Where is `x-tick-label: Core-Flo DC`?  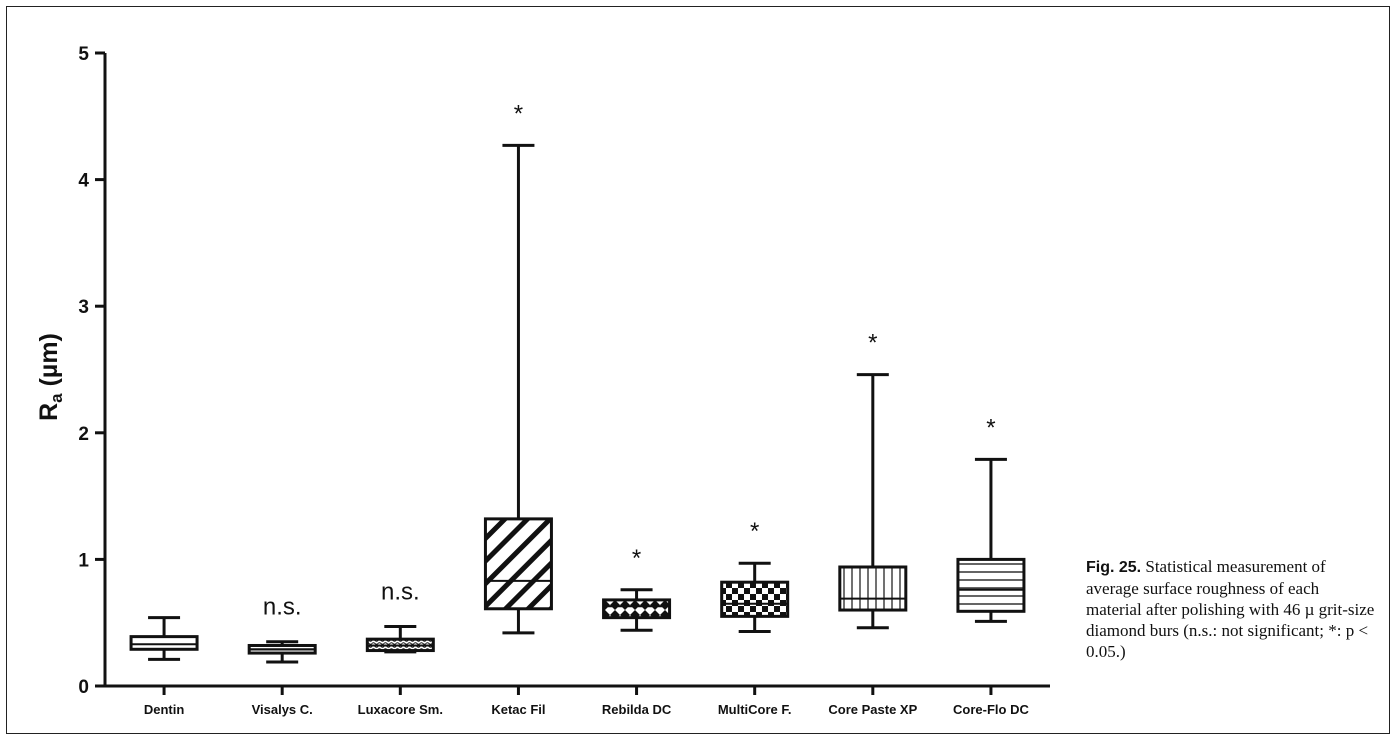
x-tick-label: Core-Flo DC is located at coordinates (991, 709).